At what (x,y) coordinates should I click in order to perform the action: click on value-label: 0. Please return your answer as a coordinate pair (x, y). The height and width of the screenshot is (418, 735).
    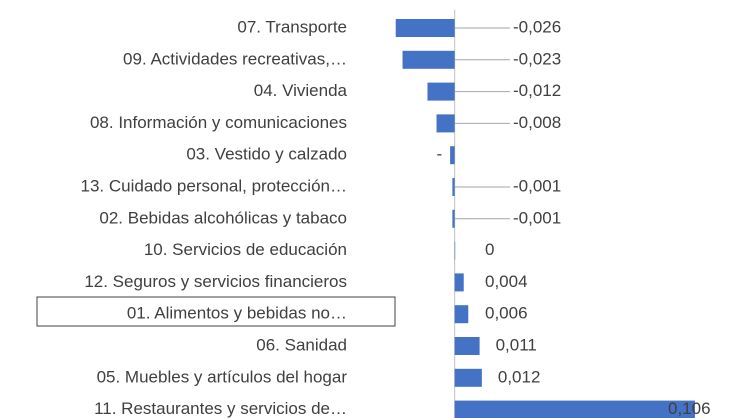
    Looking at the image, I should click on (489, 249).